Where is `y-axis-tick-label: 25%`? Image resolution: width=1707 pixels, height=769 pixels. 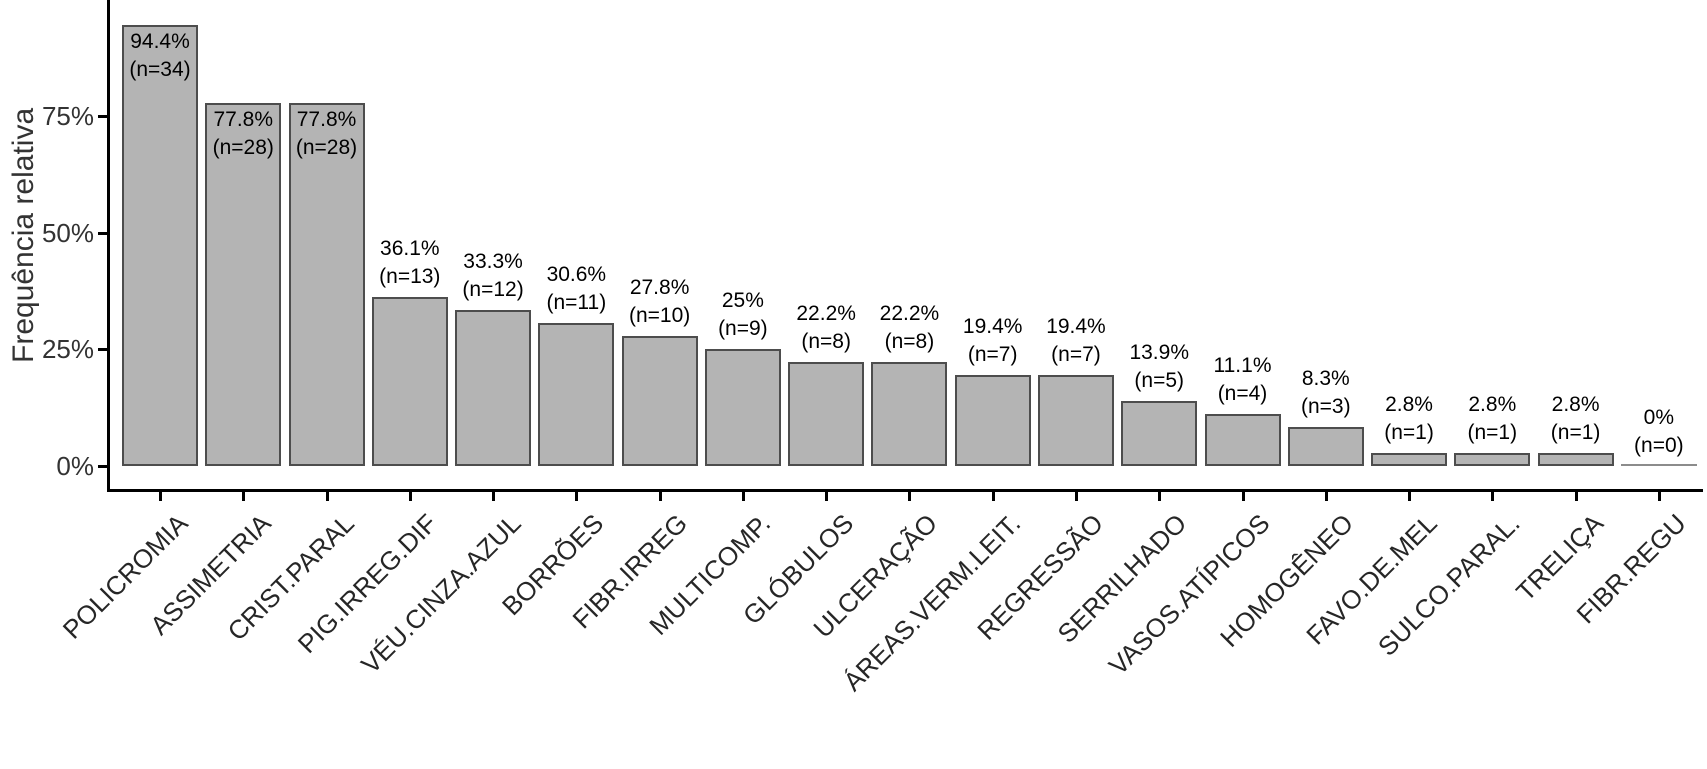 y-axis-tick-label: 25% is located at coordinates (67, 349).